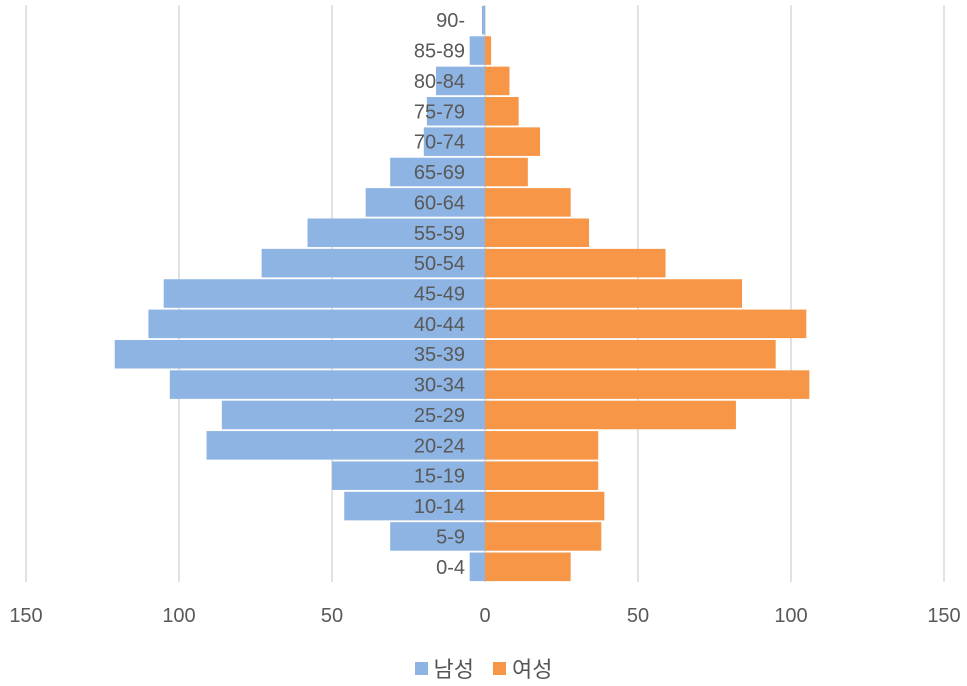  What do you see at coordinates (439, 446) in the screenshot?
I see `category-label-20-24: 20-24` at bounding box center [439, 446].